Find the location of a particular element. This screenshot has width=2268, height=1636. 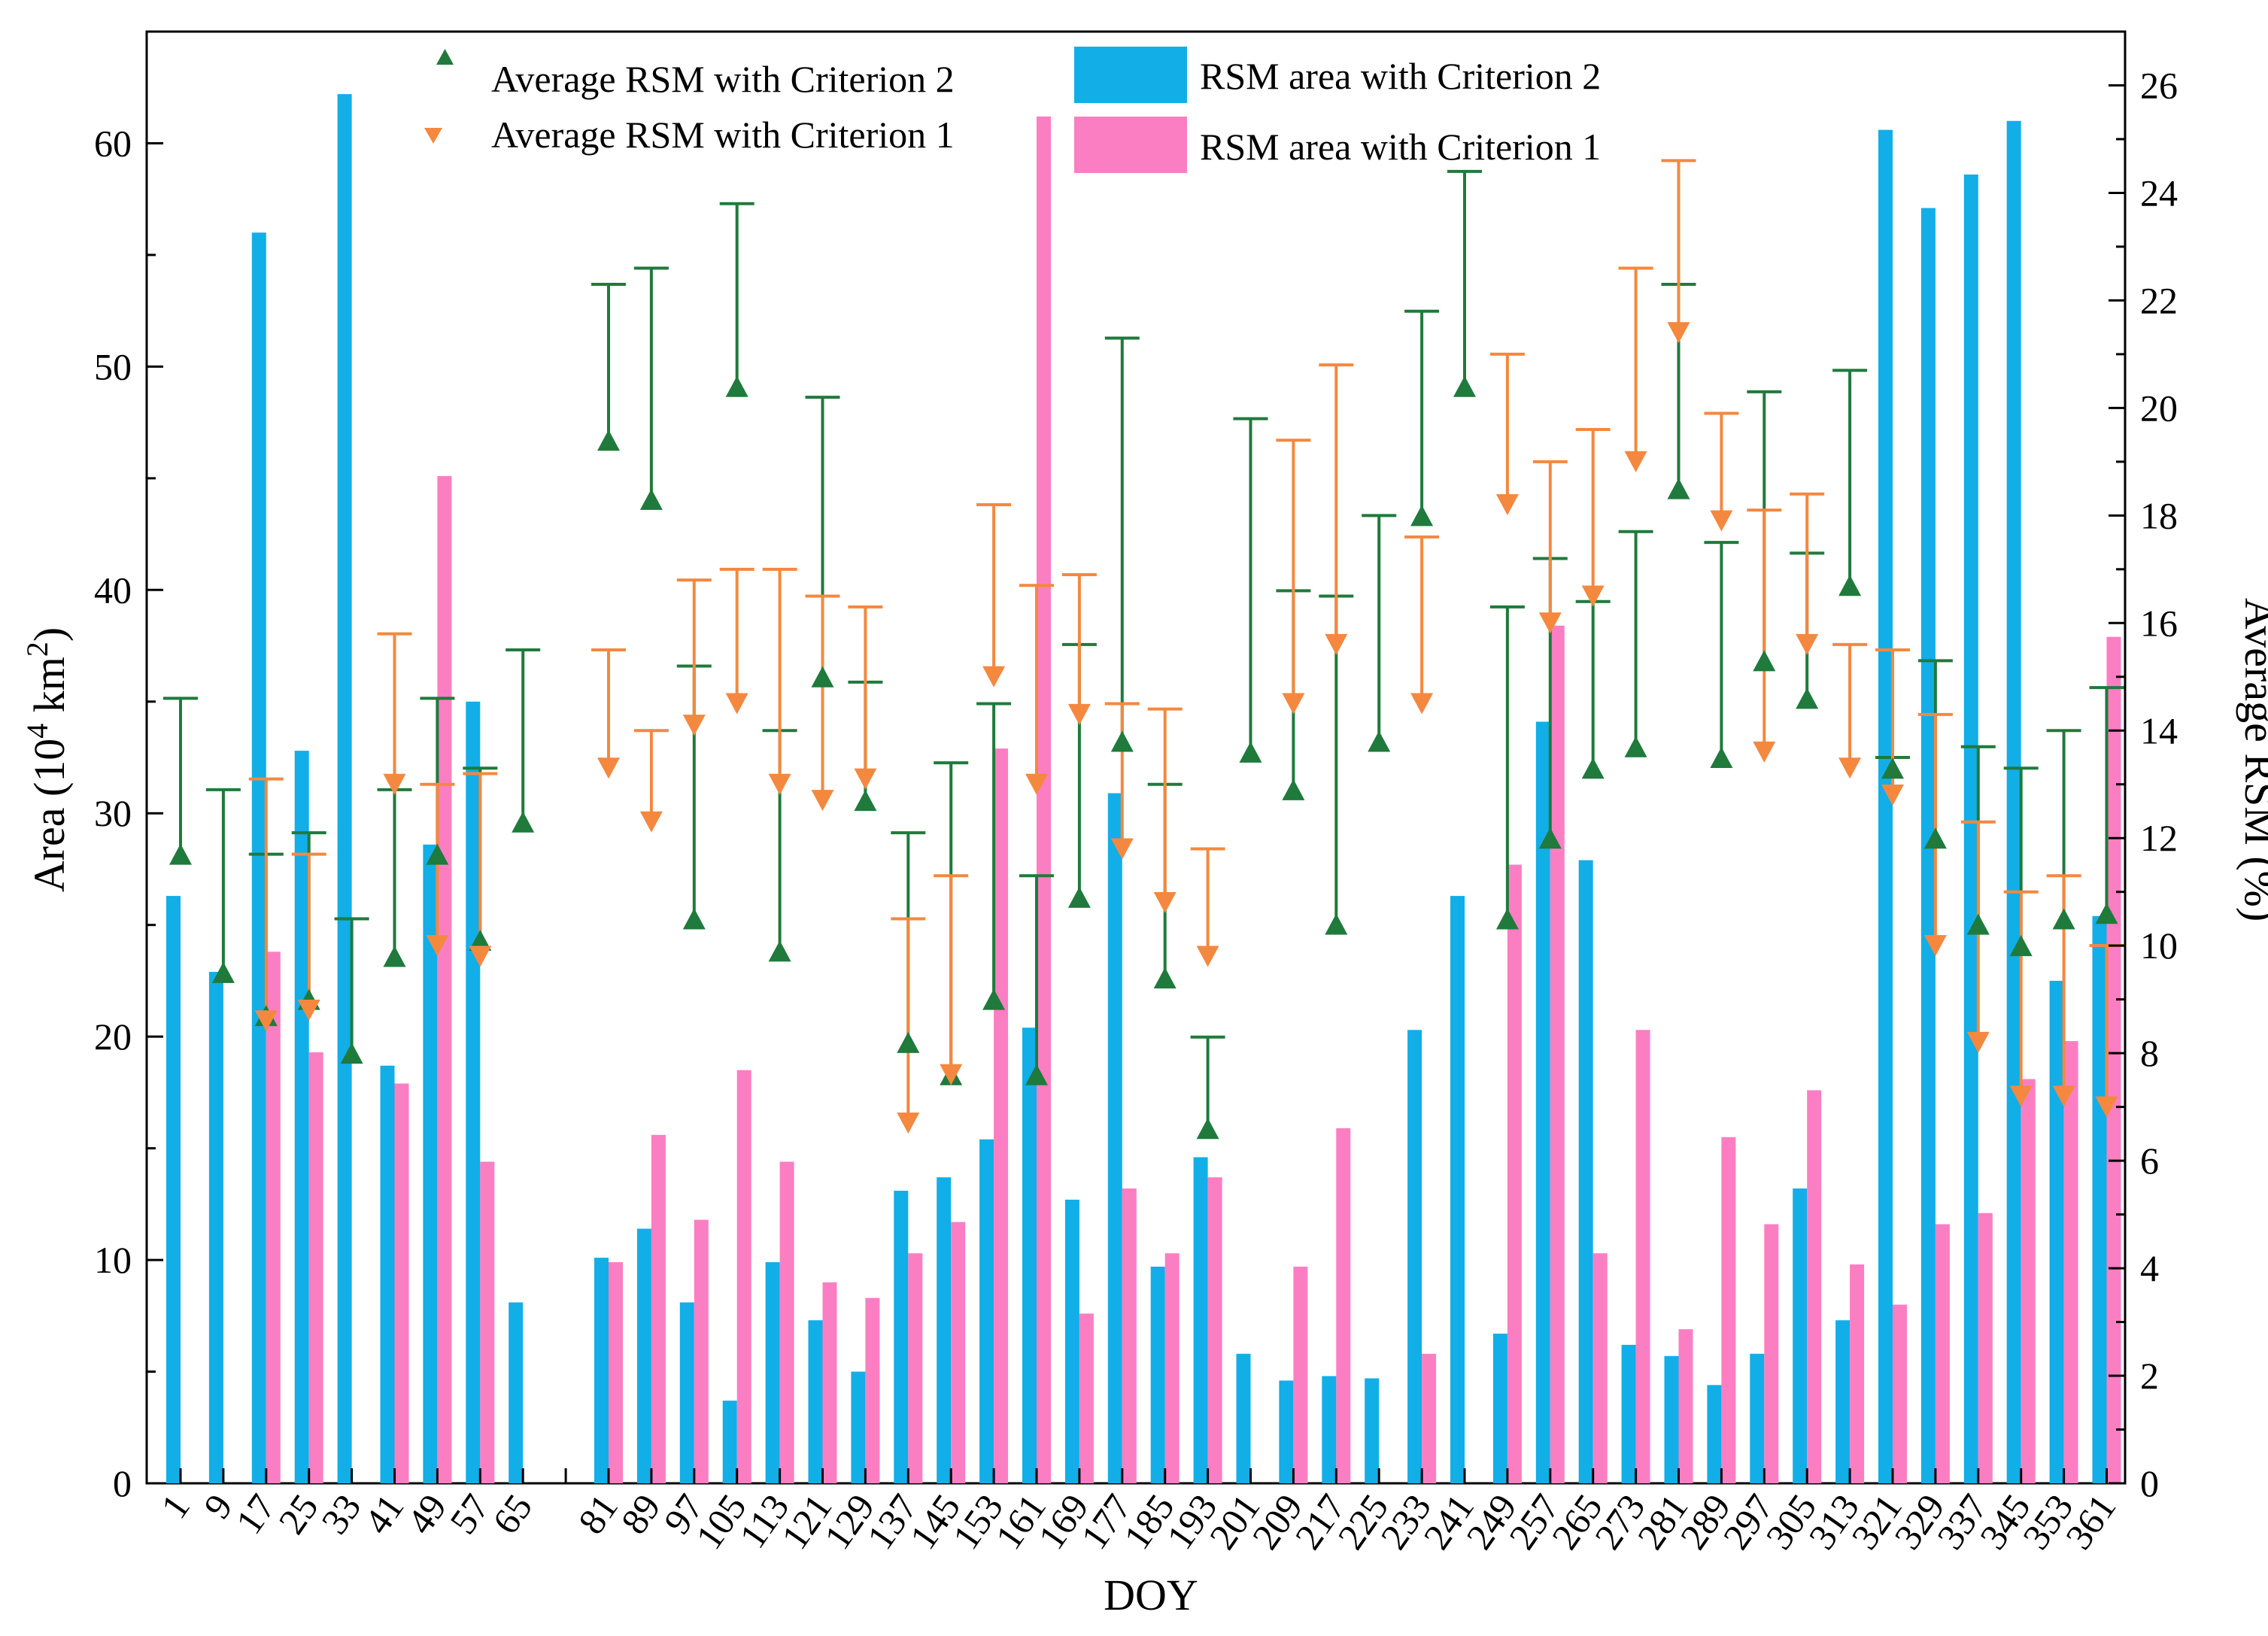

y-right-tick-label: 16 is located at coordinates (2159, 623).